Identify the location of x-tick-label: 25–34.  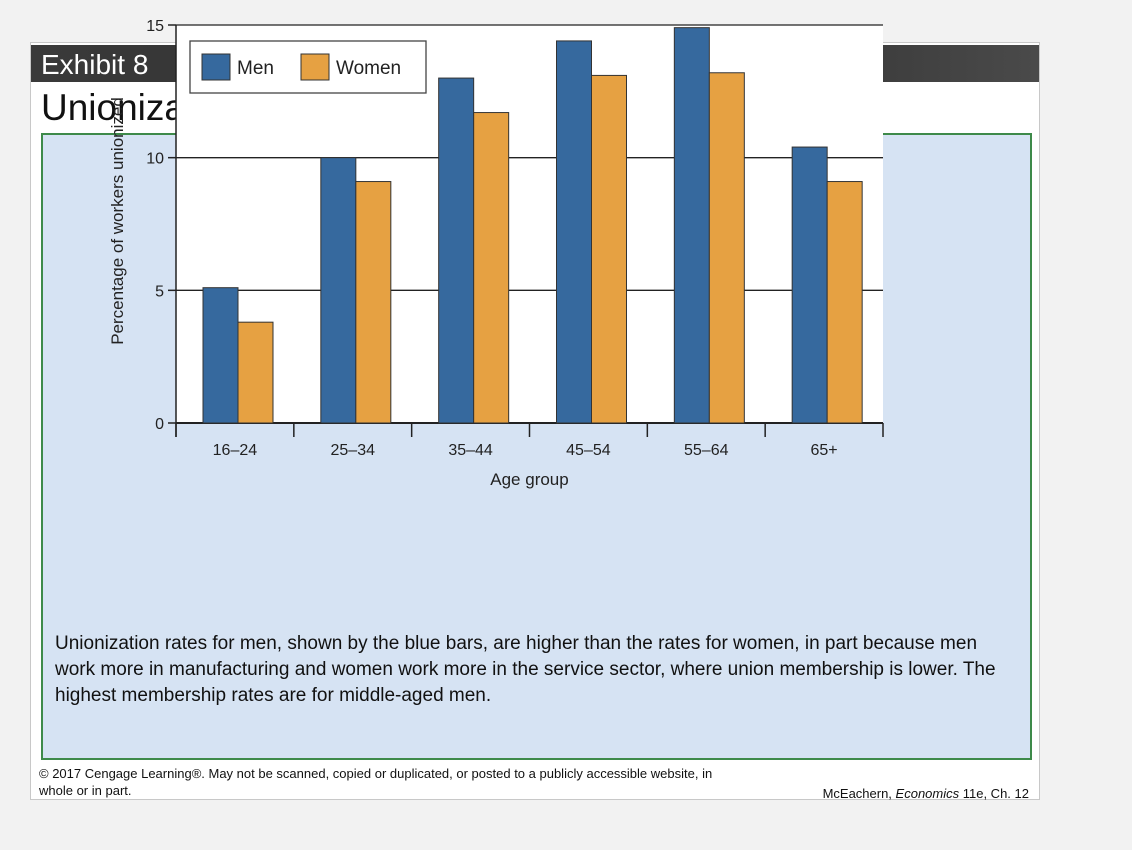
(353, 450).